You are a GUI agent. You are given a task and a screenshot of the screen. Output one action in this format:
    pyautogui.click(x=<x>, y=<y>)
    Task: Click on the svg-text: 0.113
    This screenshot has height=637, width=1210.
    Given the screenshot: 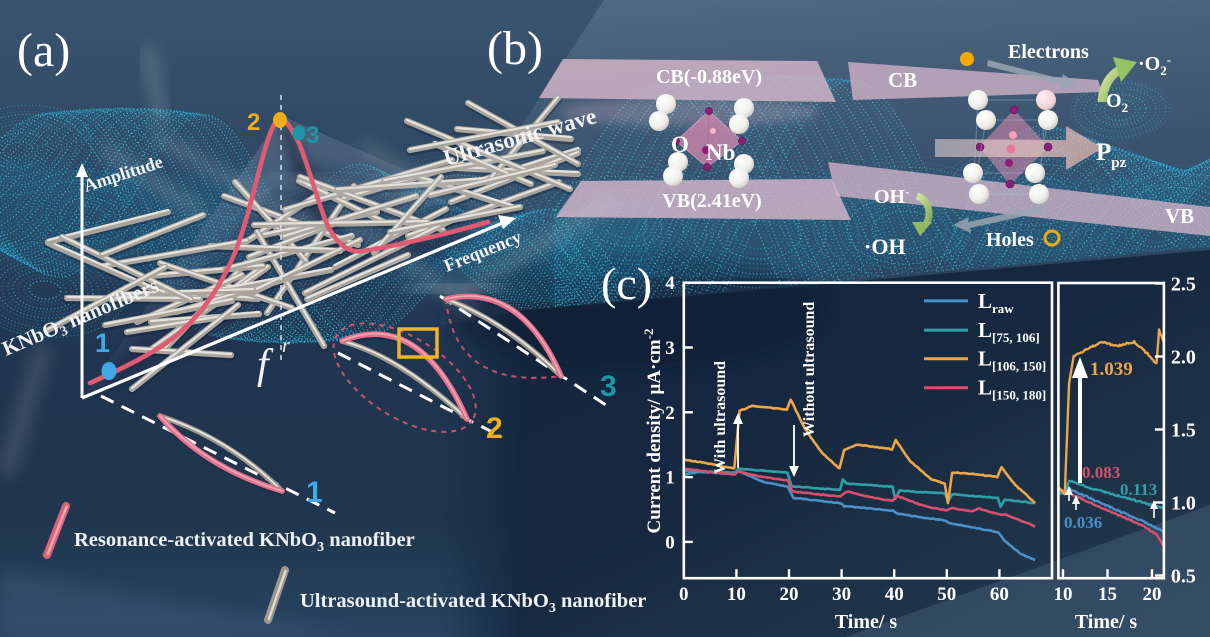 What is the action you would take?
    pyautogui.click(x=1138, y=489)
    